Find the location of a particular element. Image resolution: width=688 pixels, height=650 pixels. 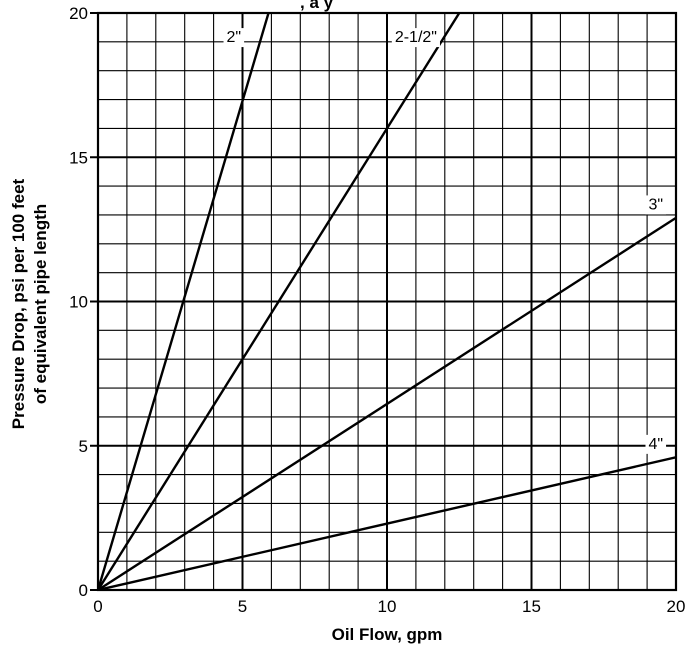

x-tick-label: 15 is located at coordinates (531, 606).